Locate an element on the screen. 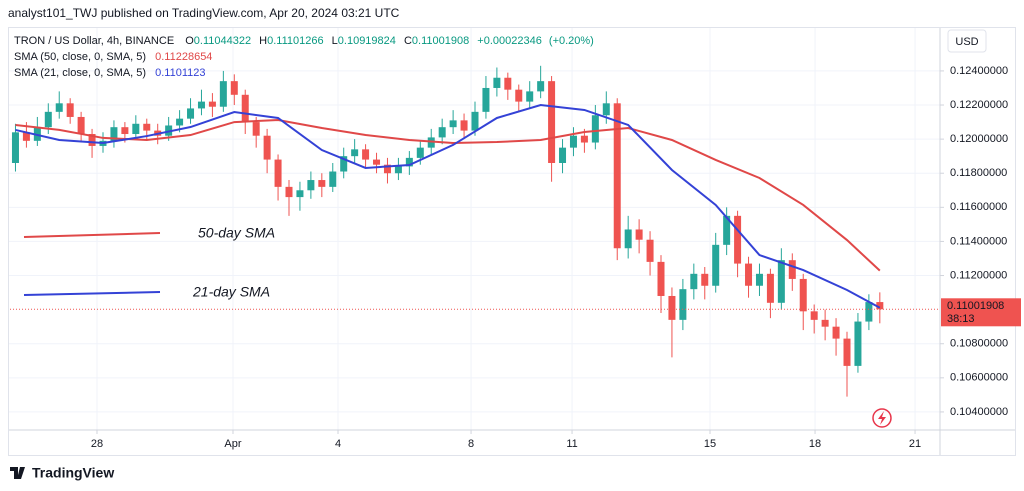  ohlc-value: 0.11044322 is located at coordinates (222, 41).